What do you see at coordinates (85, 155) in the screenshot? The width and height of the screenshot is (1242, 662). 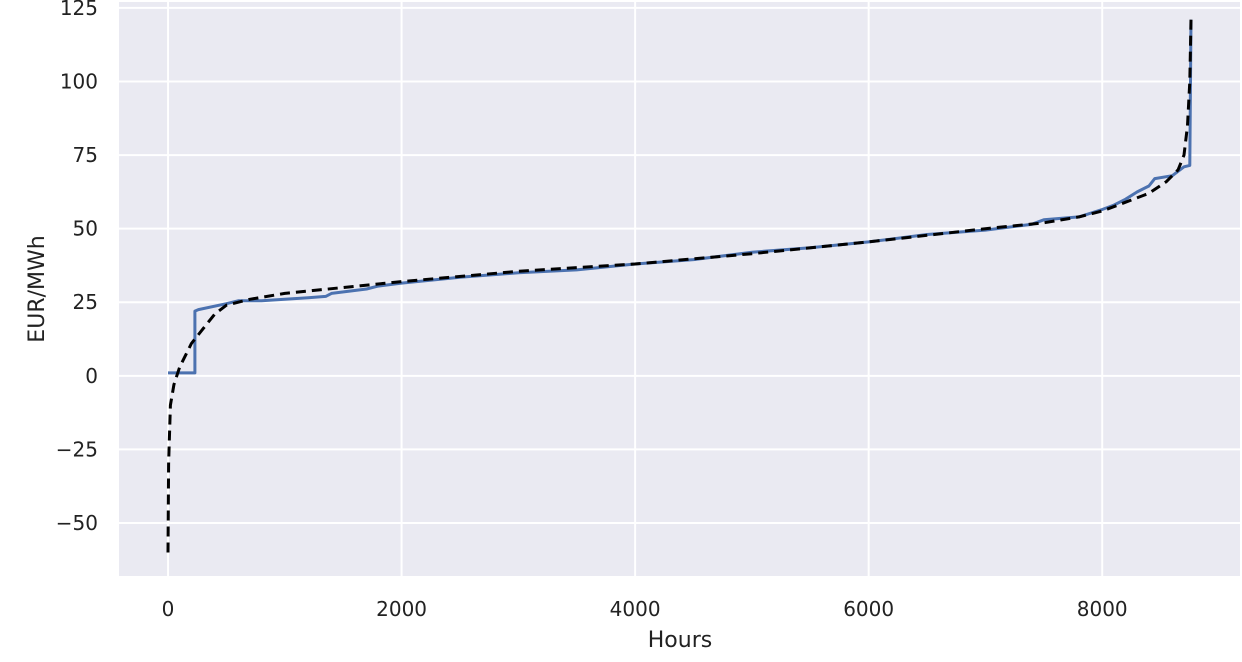 I see `y-tick-label: 75` at bounding box center [85, 155].